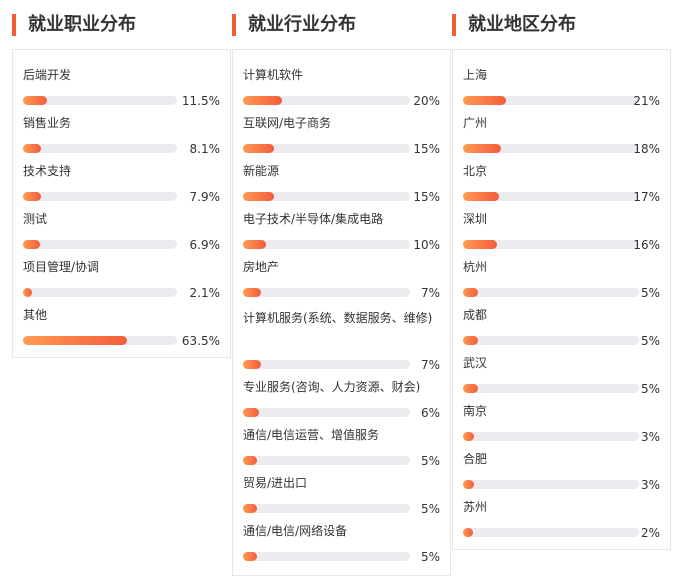  Describe the element at coordinates (426, 245) in the screenshot. I see `item-percent: 10%` at that location.